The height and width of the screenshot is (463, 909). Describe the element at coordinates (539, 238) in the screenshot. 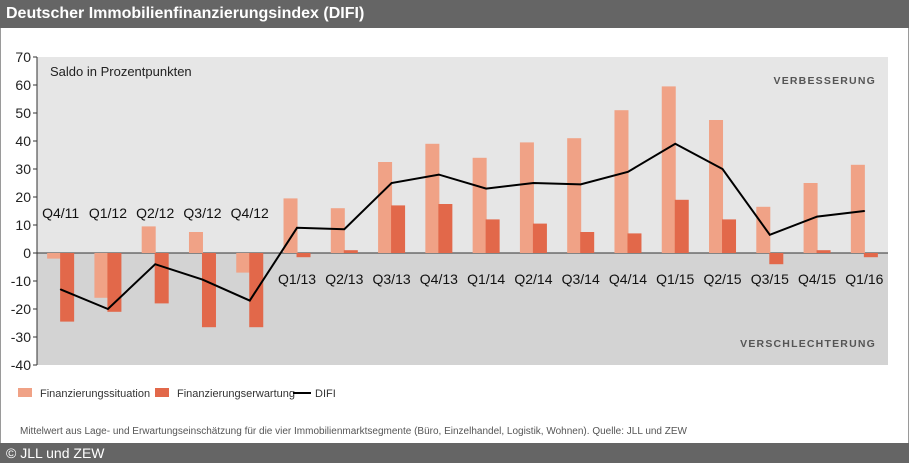

I see `bar-expectation-Q2/14` at that location.